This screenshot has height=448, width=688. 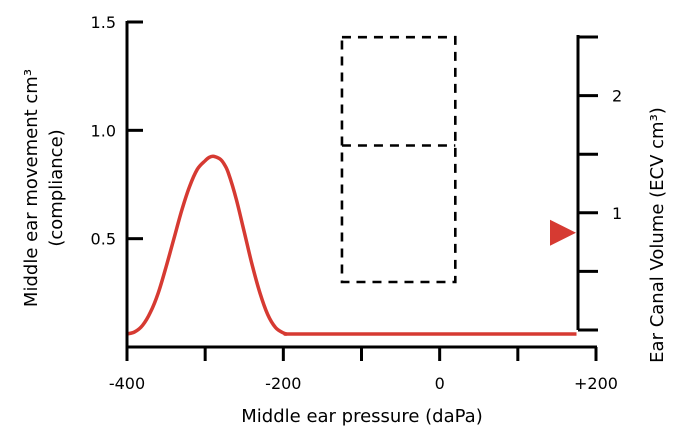 I want to click on y-axis-left-label-line2: (compliance), so click(x=56, y=187).